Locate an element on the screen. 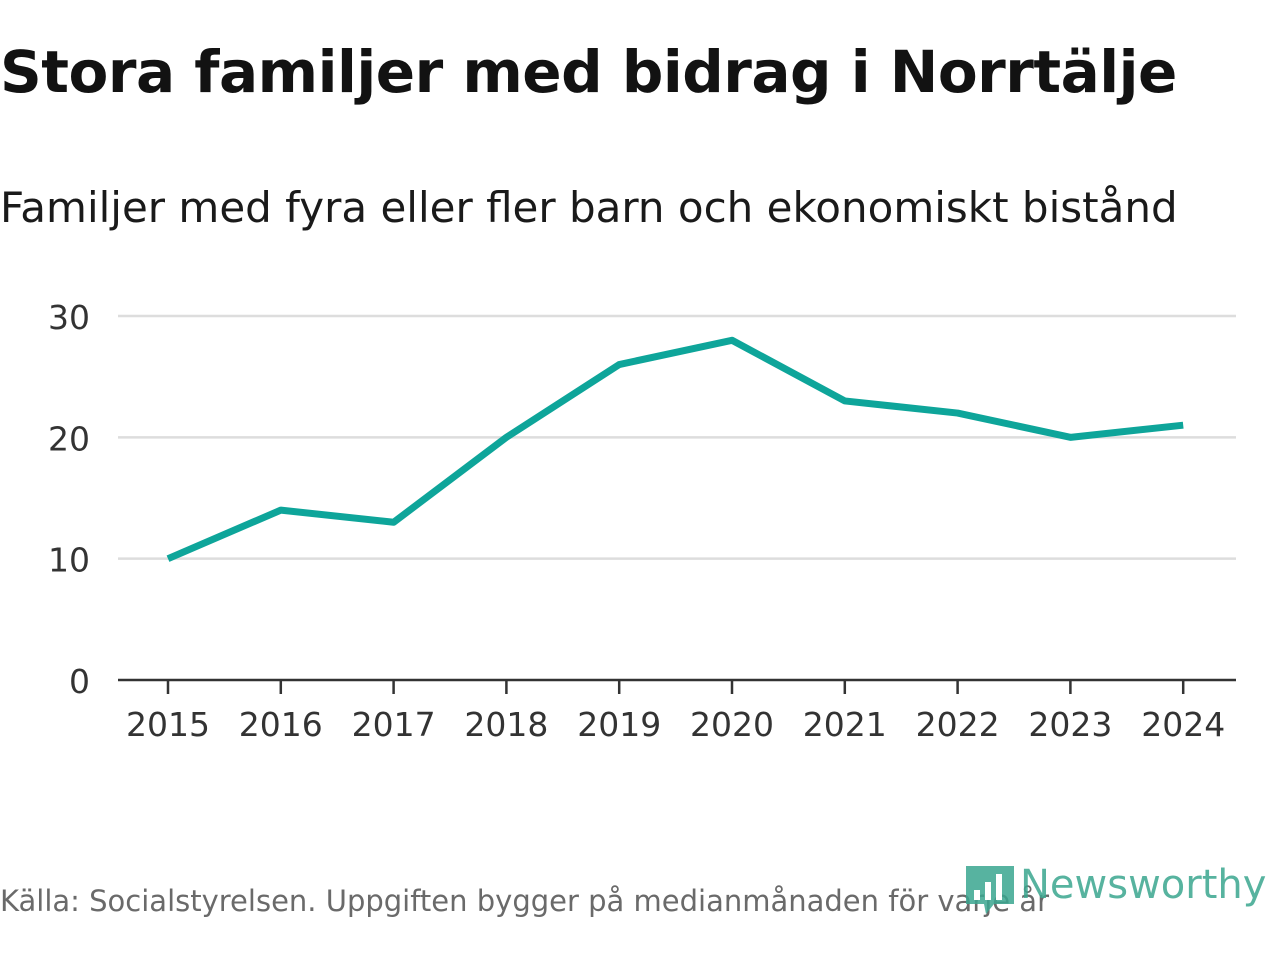 Image resolution: width=1280 pixels, height=960 pixels. x-tick-label: 2018 is located at coordinates (506, 724).